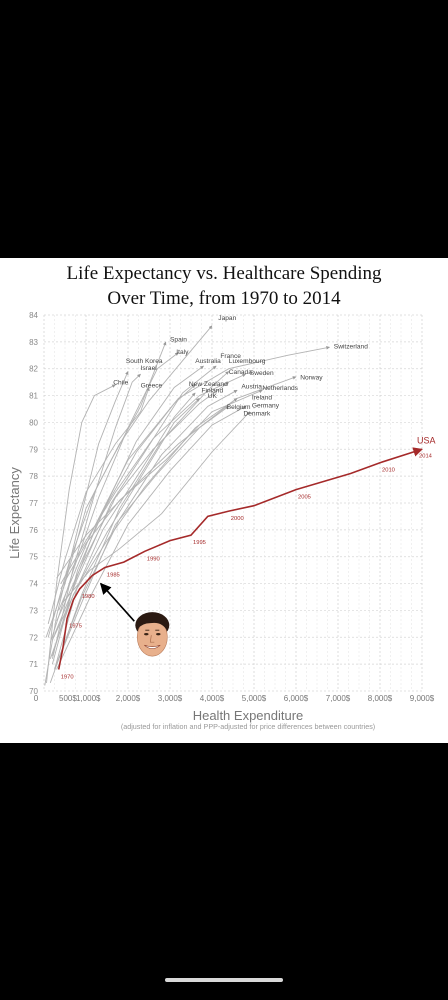 The height and width of the screenshot is (1000, 448). Describe the element at coordinates (280, 388) in the screenshot. I see `country-label-netherlands: Netherlands` at that location.